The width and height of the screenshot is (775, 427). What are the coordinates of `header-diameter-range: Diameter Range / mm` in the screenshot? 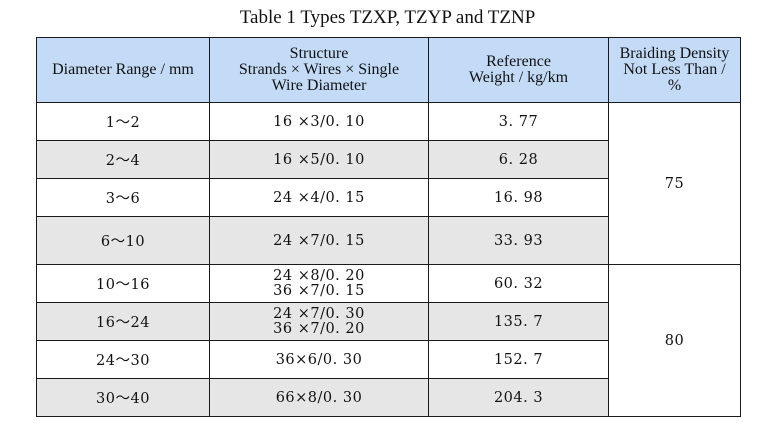 It's located at (123, 70).